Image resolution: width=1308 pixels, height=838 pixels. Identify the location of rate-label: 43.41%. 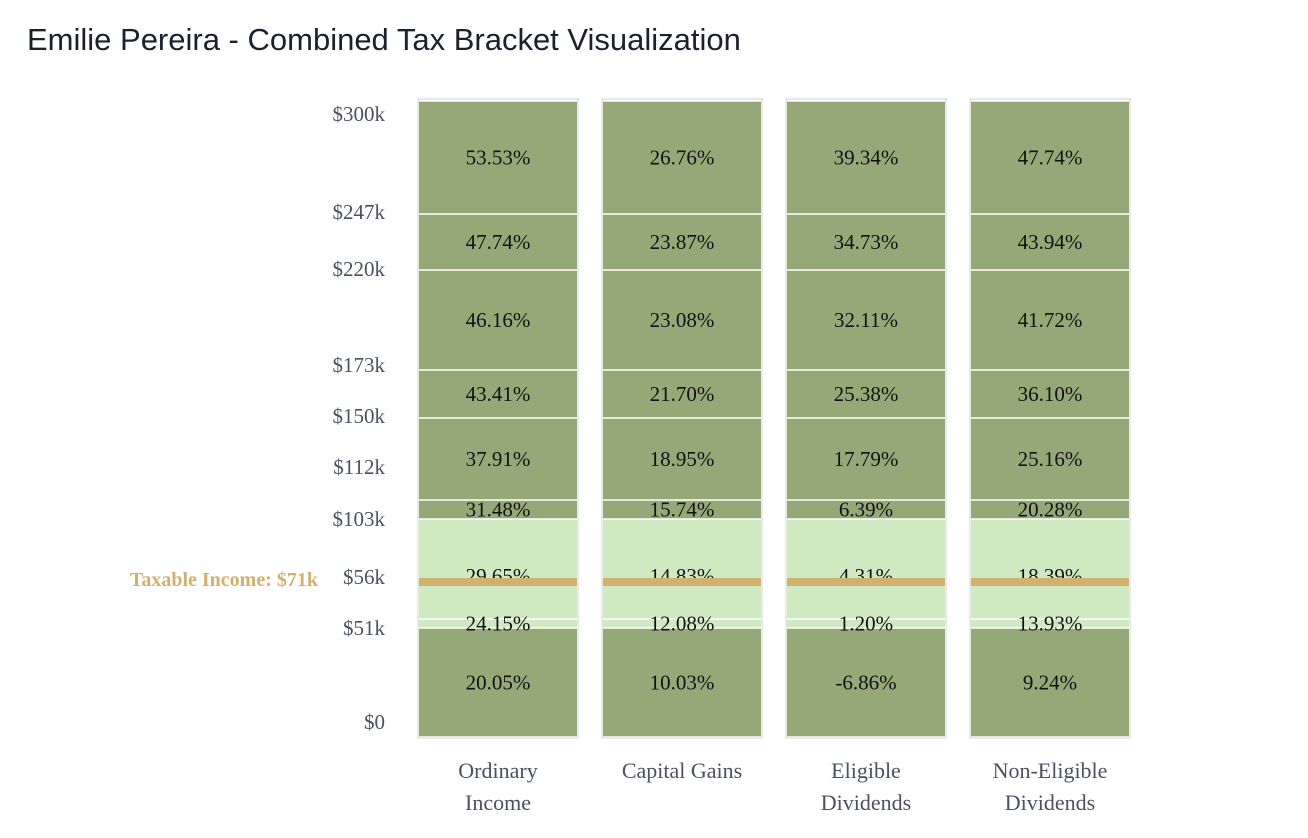
(498, 394).